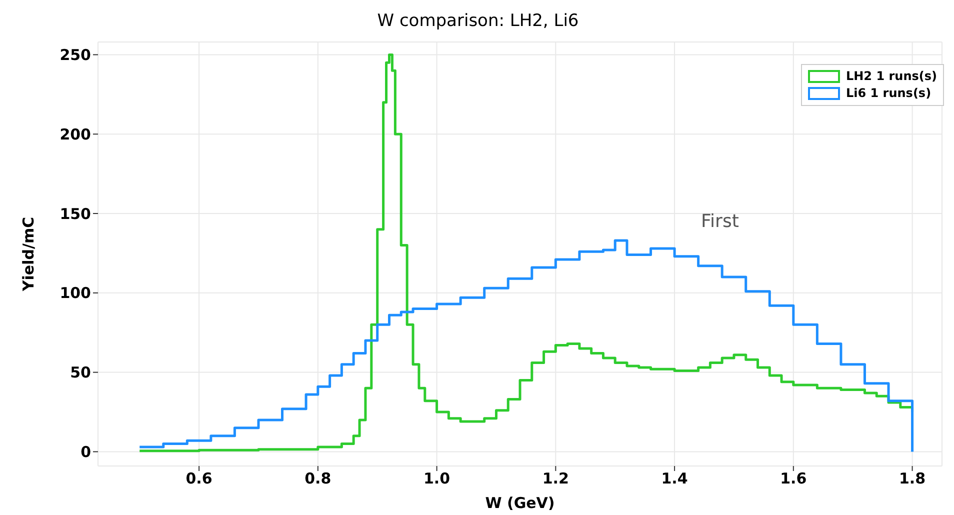 The image size is (954, 515). What do you see at coordinates (437, 479) in the screenshot?
I see `x-tick-label: 1.0` at bounding box center [437, 479].